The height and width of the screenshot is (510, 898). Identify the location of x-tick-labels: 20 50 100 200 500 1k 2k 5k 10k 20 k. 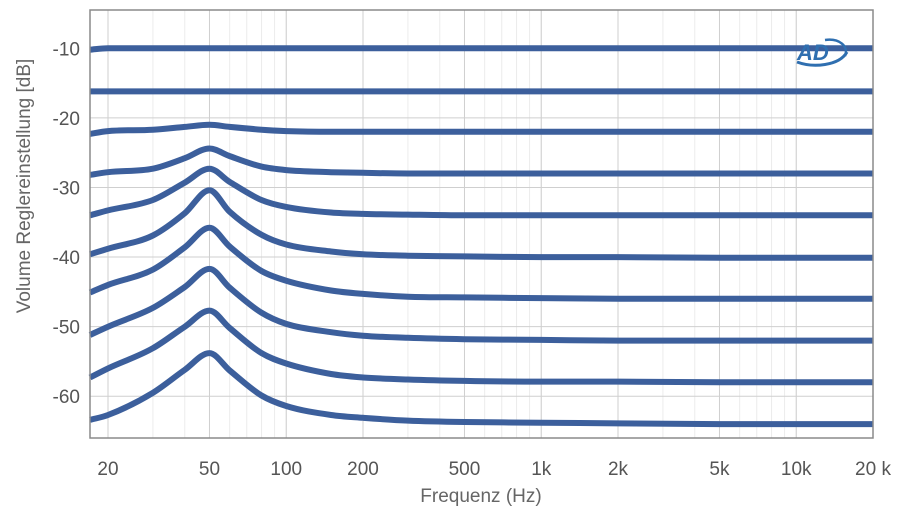
(494, 469).